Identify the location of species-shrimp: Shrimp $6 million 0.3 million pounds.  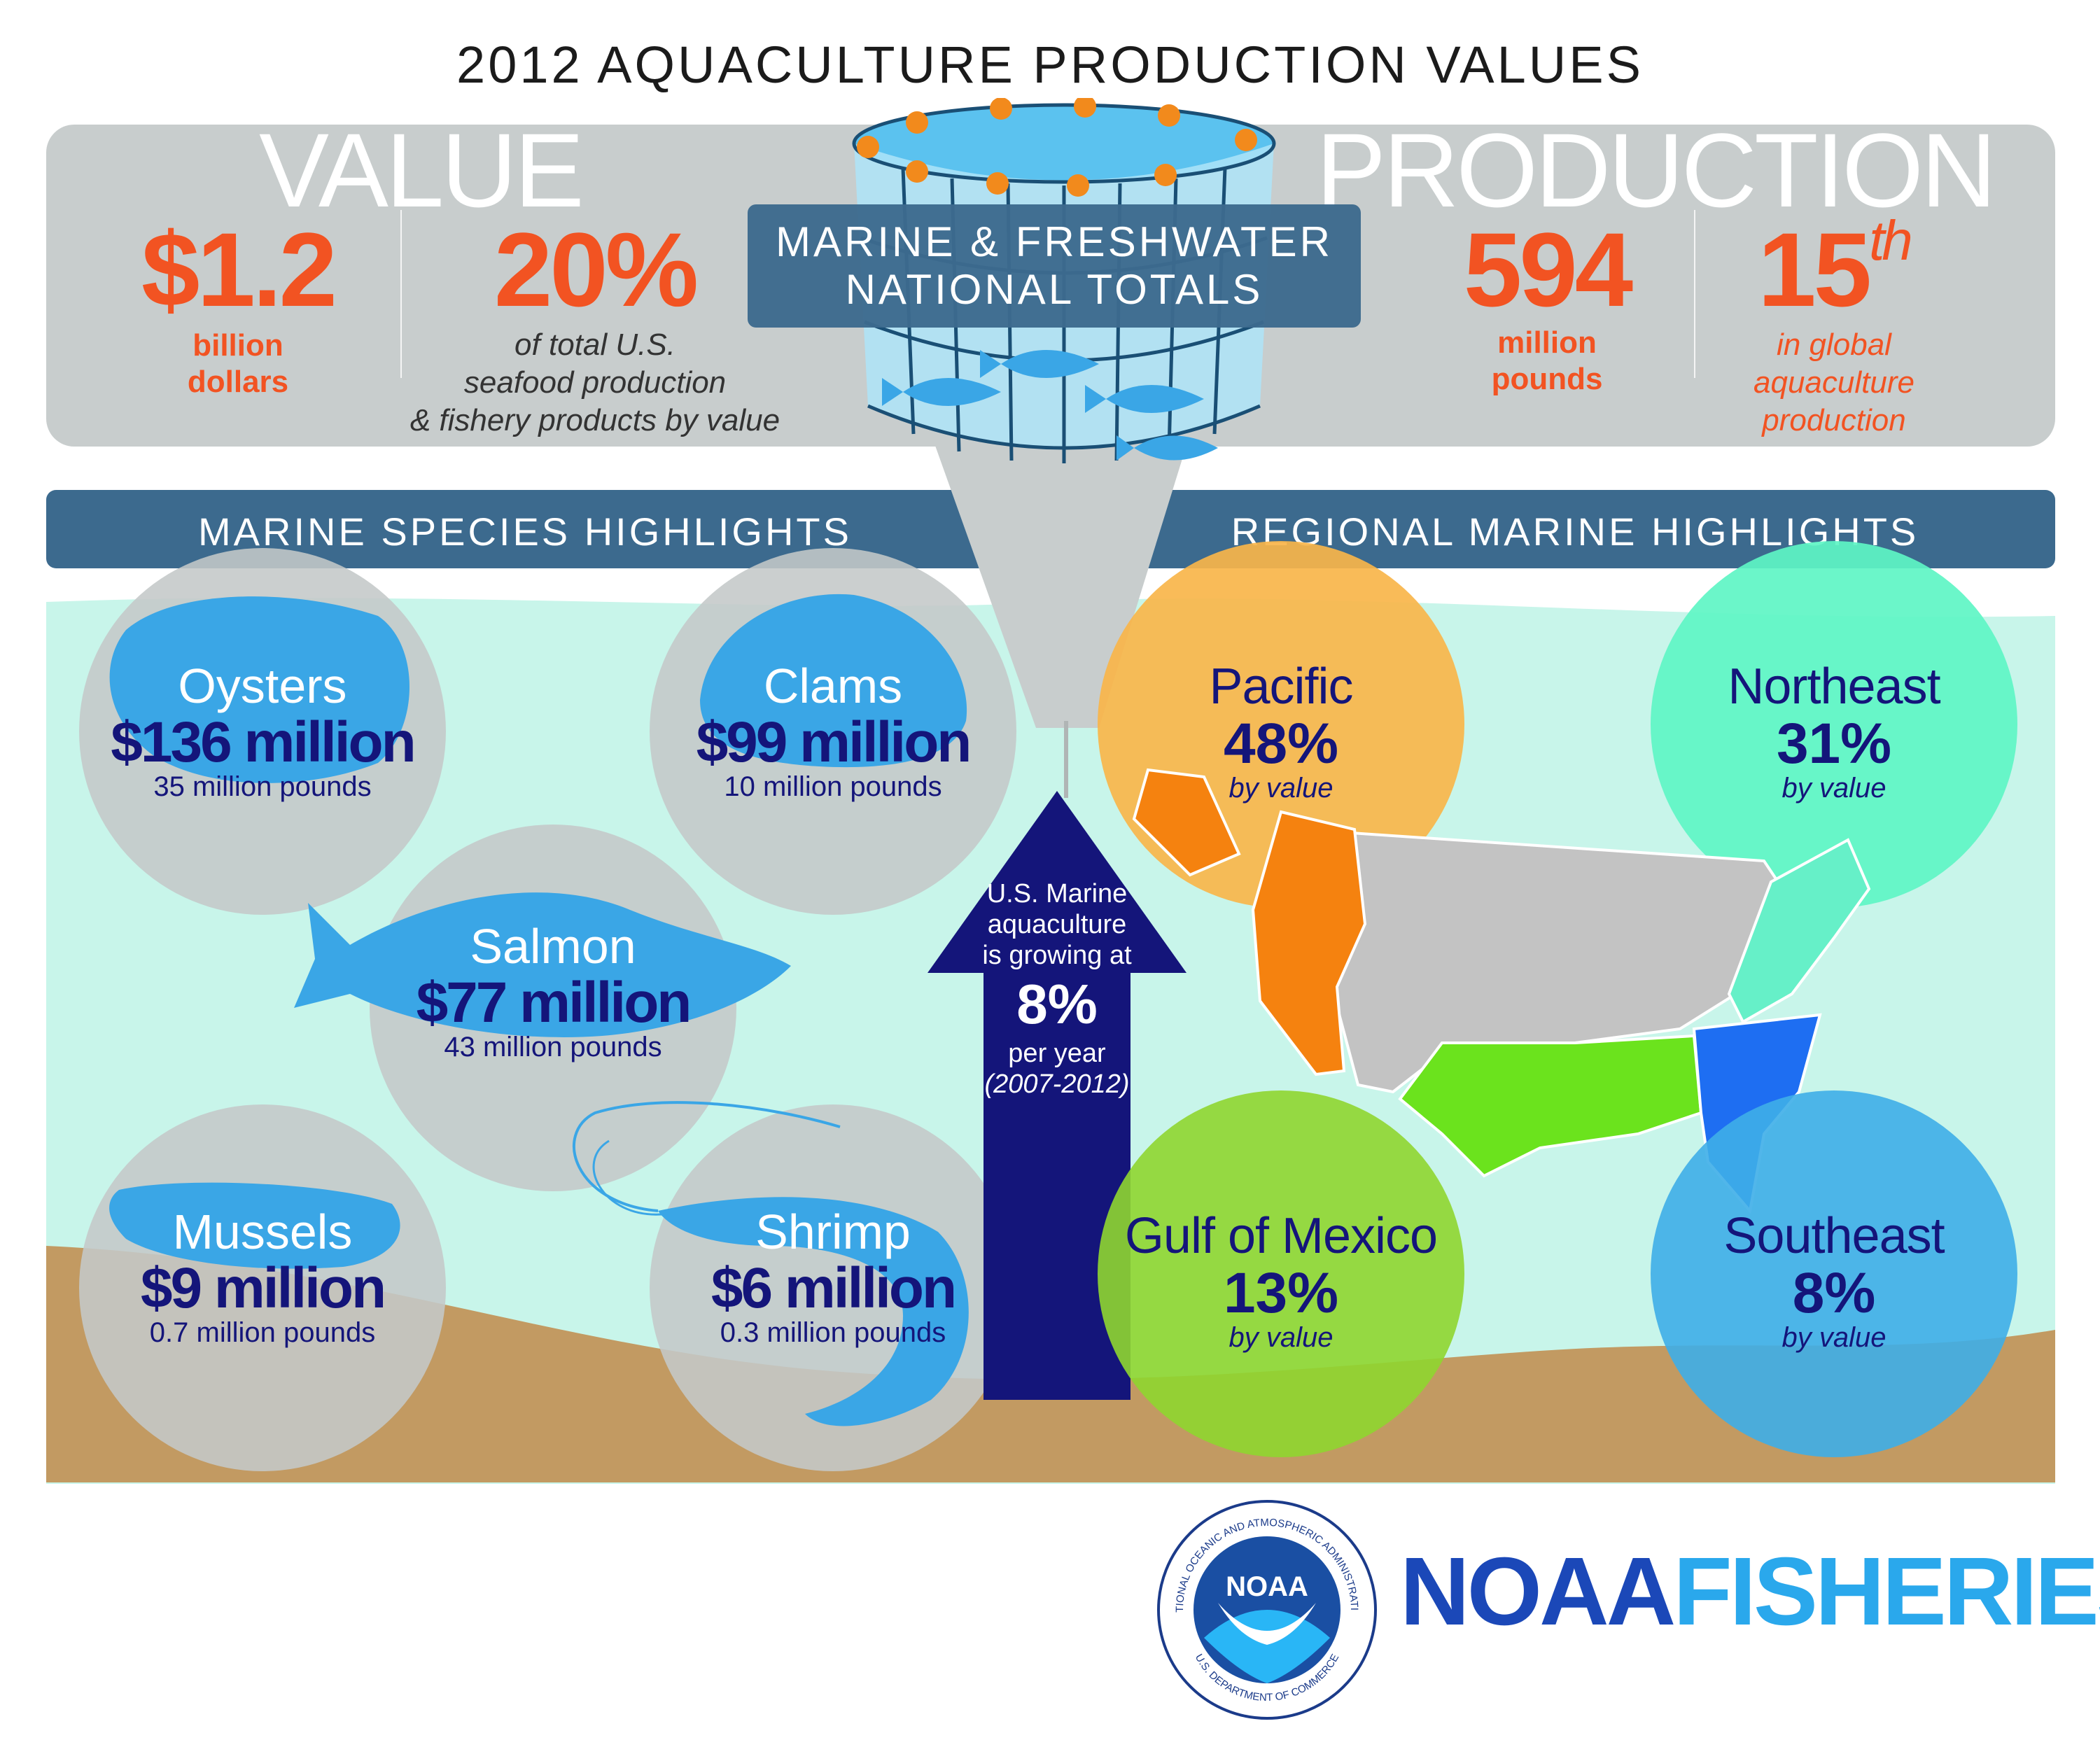
(833, 1276).